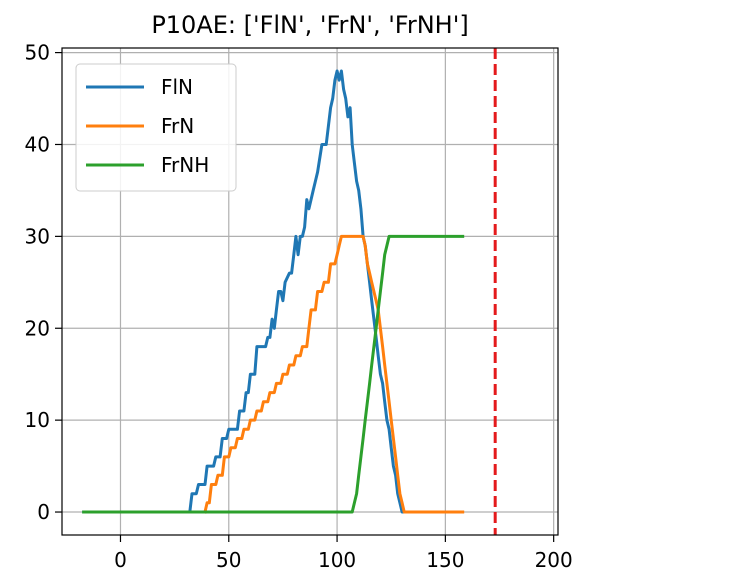  I want to click on y-tick-label: 10, so click(37, 420).